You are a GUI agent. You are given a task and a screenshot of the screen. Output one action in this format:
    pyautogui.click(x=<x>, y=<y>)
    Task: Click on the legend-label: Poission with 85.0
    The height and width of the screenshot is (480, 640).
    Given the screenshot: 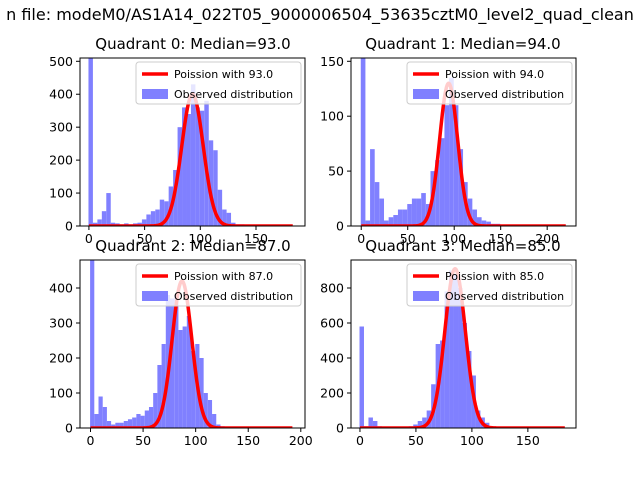 What is the action you would take?
    pyautogui.click(x=494, y=276)
    